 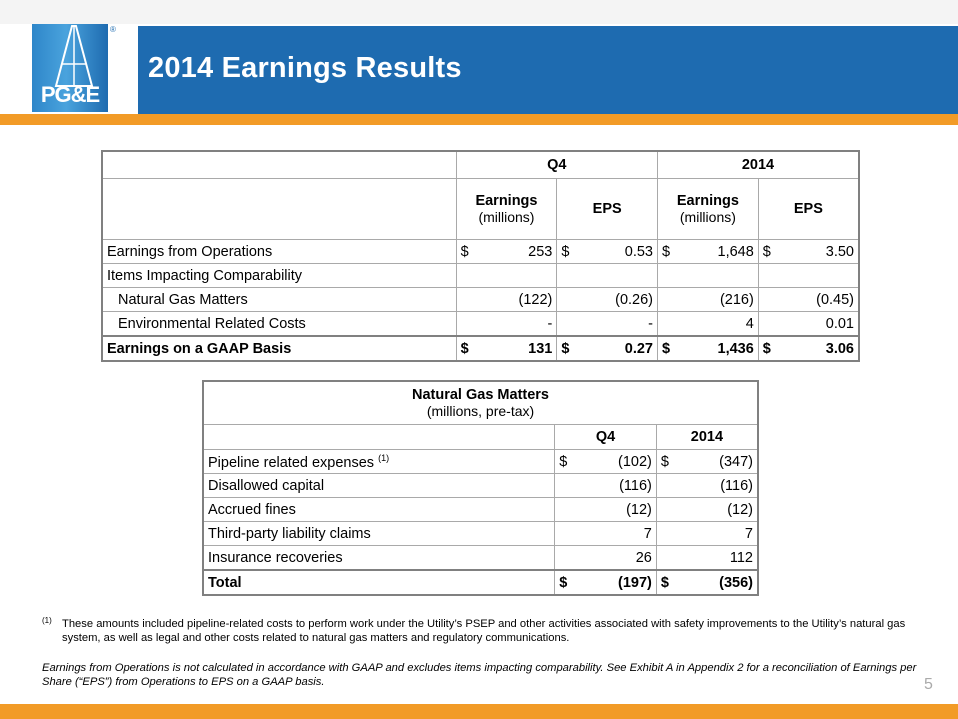 What do you see at coordinates (605, 558) in the screenshot?
I see `cell-value: 26` at bounding box center [605, 558].